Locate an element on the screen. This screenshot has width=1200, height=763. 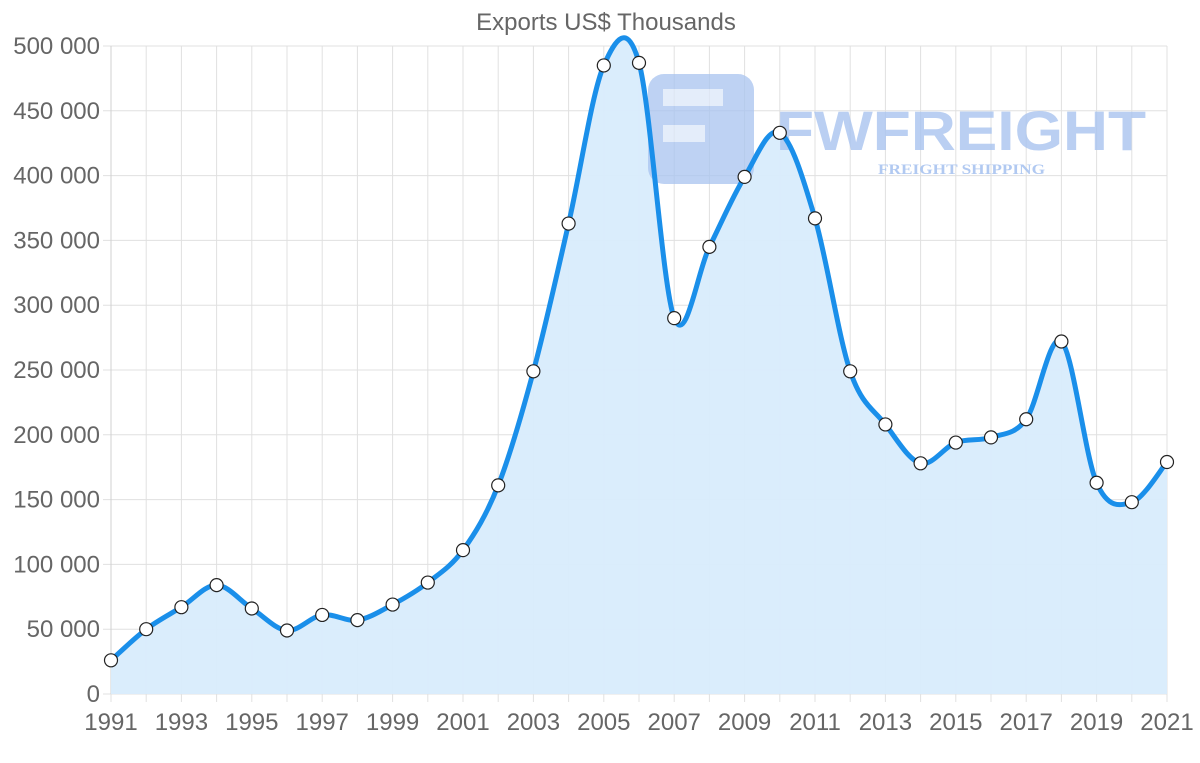
x-tick-label: 2021 is located at coordinates (1166, 722).